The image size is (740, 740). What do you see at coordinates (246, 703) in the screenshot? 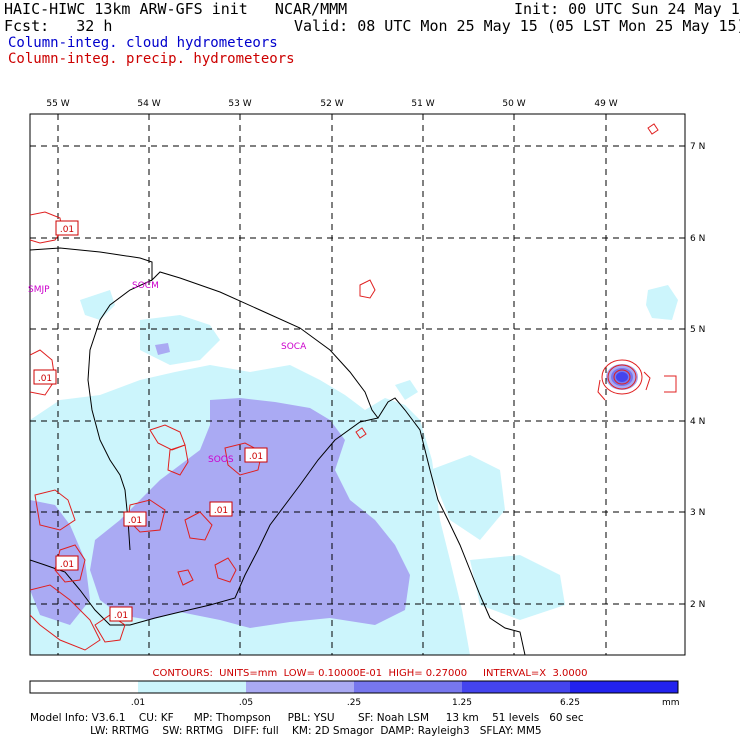
I see `colorbar-tick: .05` at bounding box center [246, 703].